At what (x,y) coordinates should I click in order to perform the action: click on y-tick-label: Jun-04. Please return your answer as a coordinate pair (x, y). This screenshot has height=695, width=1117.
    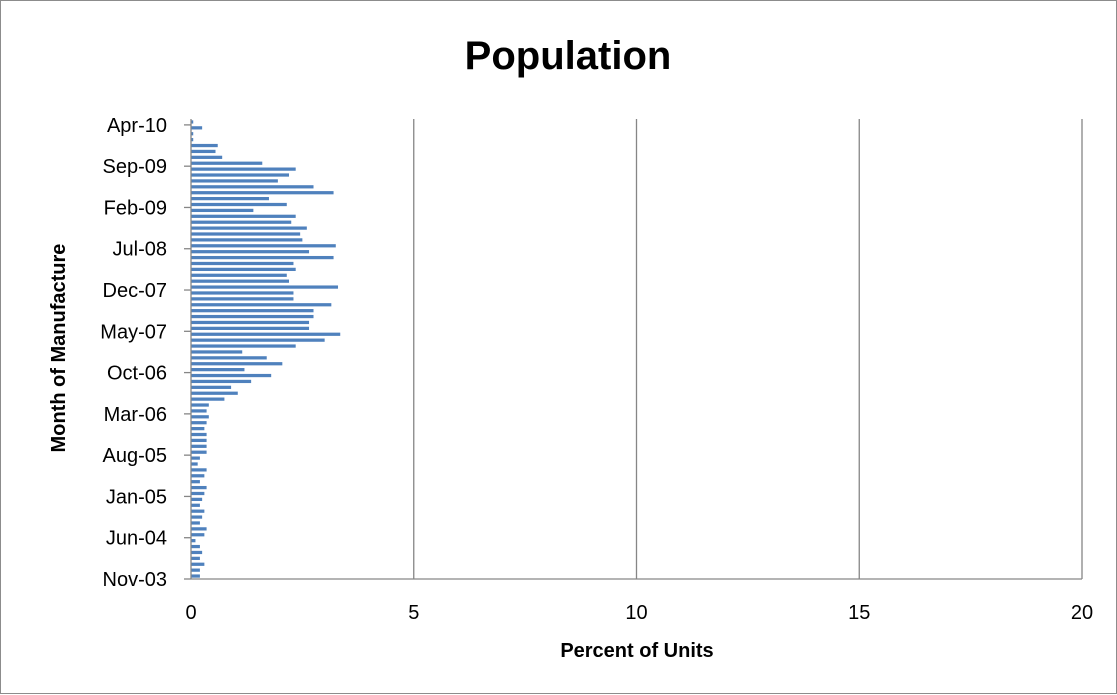
    Looking at the image, I should click on (136, 539).